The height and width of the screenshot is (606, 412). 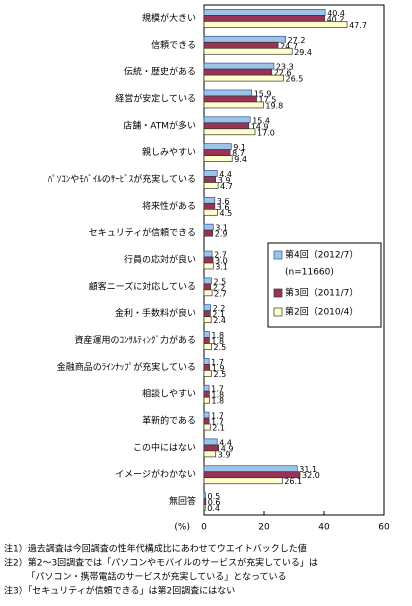 I want to click on y-tick-label: 金利・手数料が良い, so click(x=155, y=313).